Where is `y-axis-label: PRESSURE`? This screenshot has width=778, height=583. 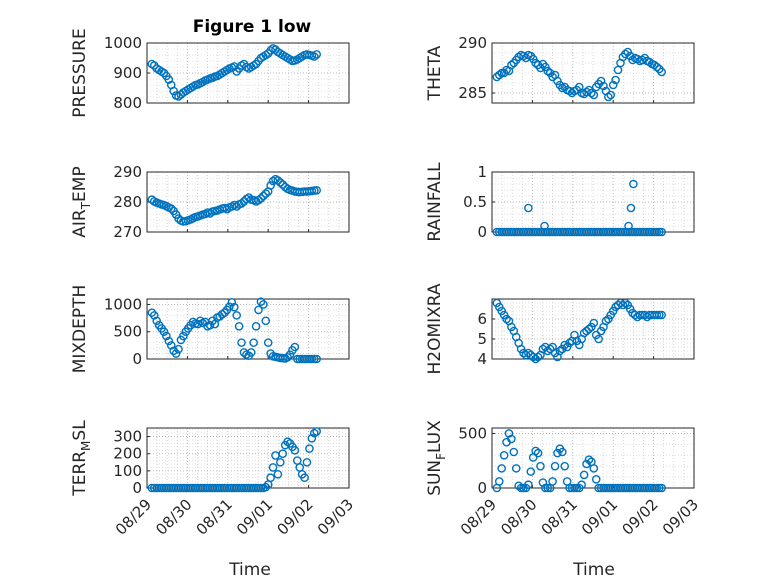
y-axis-label: PRESSURE is located at coordinates (80, 72).